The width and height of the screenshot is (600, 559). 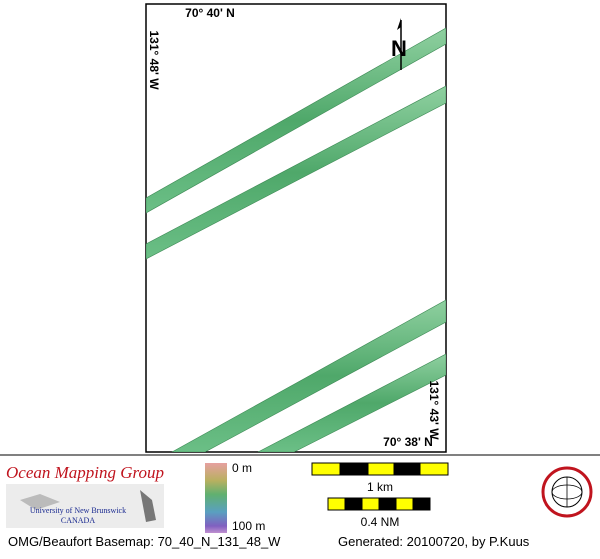 I want to click on lat-bottom: 70° 38' N, so click(x=408, y=442).